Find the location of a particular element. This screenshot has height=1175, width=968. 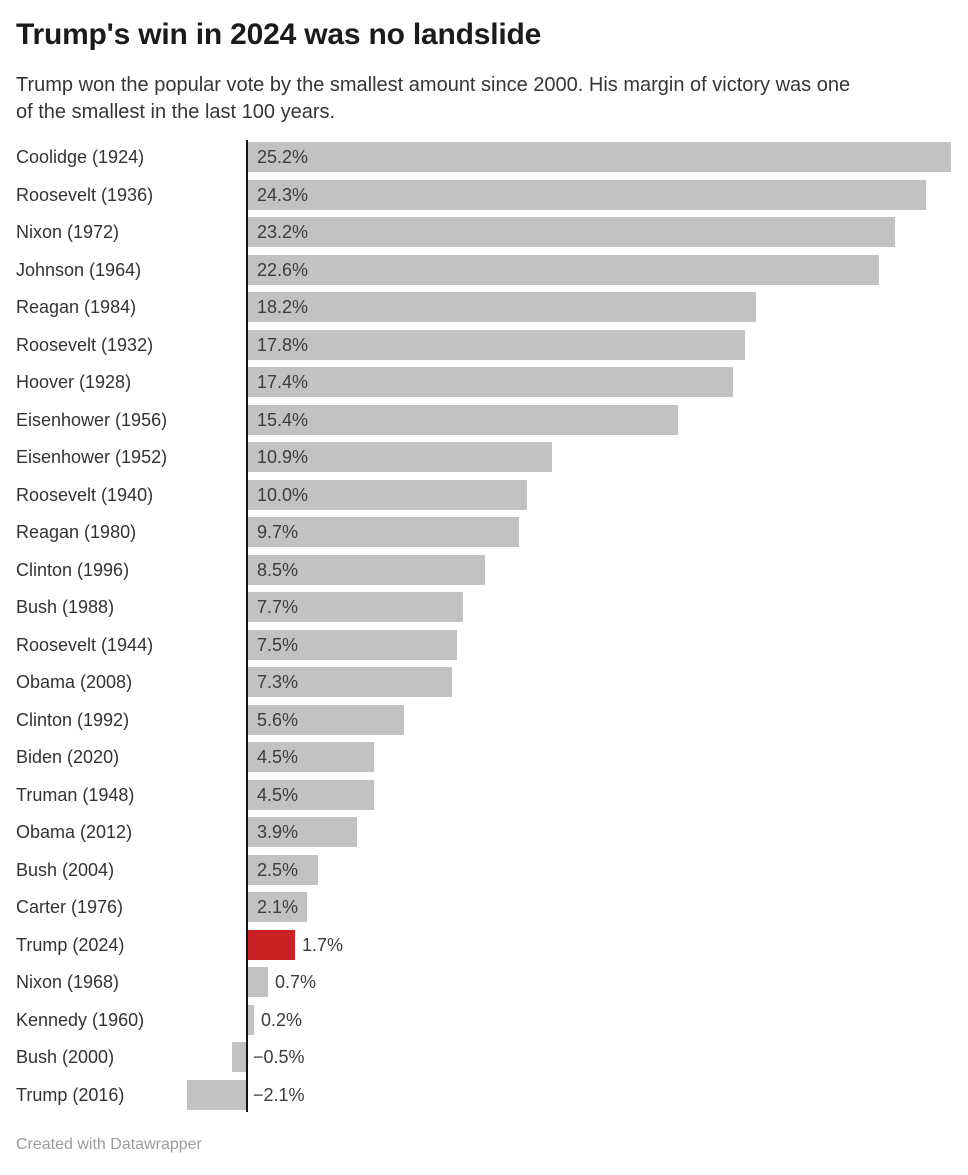

category-label: Reagan (1980) is located at coordinates (76, 532).